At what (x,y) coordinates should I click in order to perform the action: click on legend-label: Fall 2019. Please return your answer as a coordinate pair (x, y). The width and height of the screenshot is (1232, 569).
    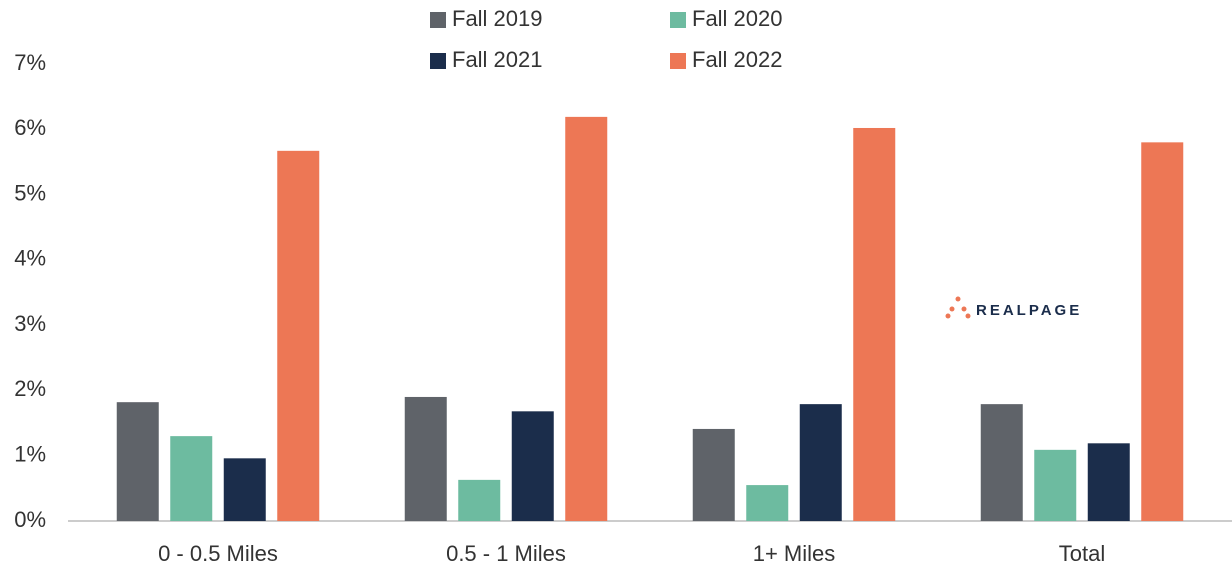
    Looking at the image, I should click on (497, 18).